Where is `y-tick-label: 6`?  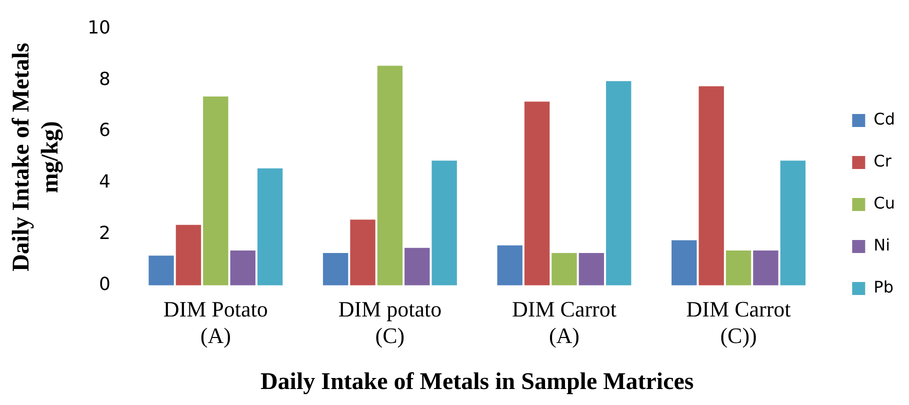 y-tick-label: 6 is located at coordinates (105, 131).